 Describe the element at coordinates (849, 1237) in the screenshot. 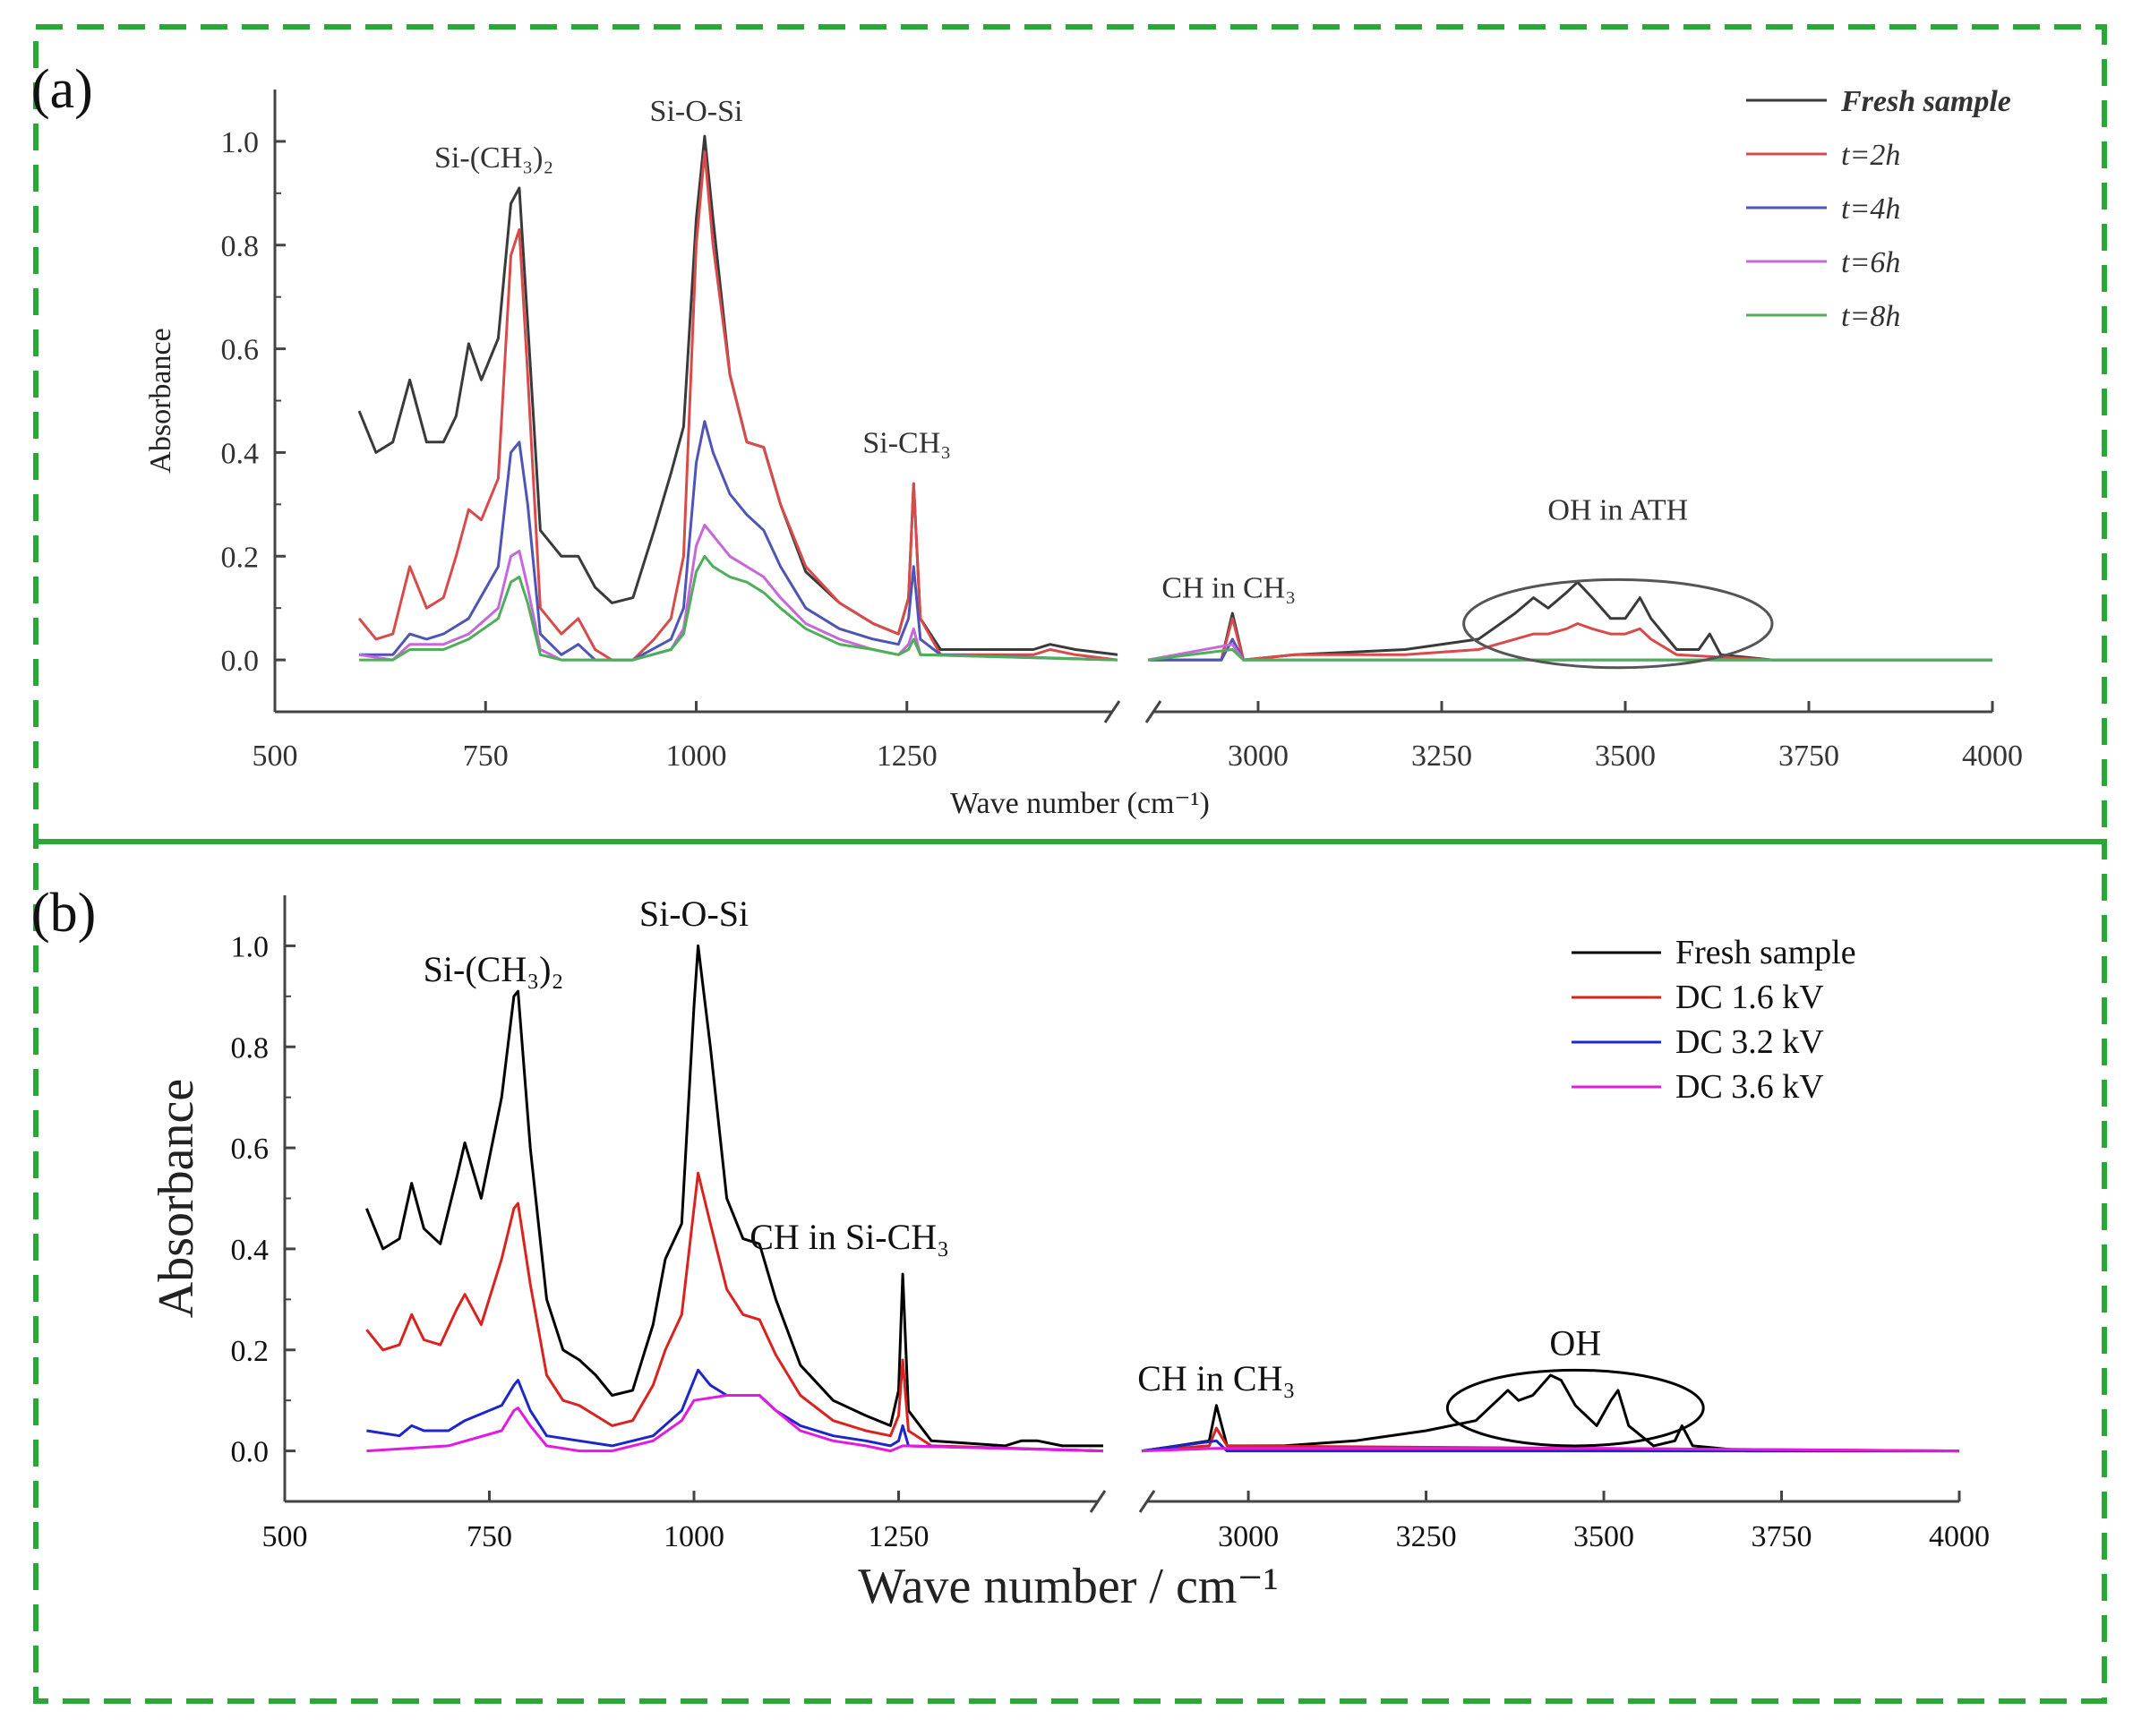

I see `annotation-ch-in-si-ch: CH in Si-CH₃` at that location.